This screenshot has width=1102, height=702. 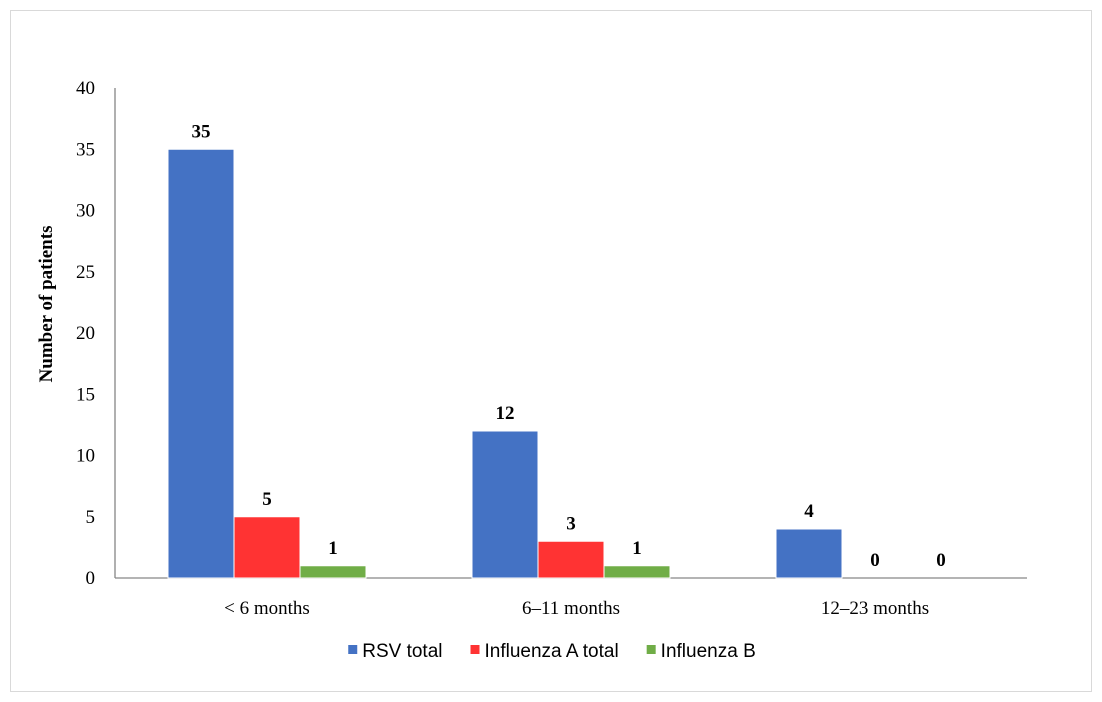 What do you see at coordinates (651, 649) in the screenshot?
I see `legend-swatch-influenza-b` at bounding box center [651, 649].